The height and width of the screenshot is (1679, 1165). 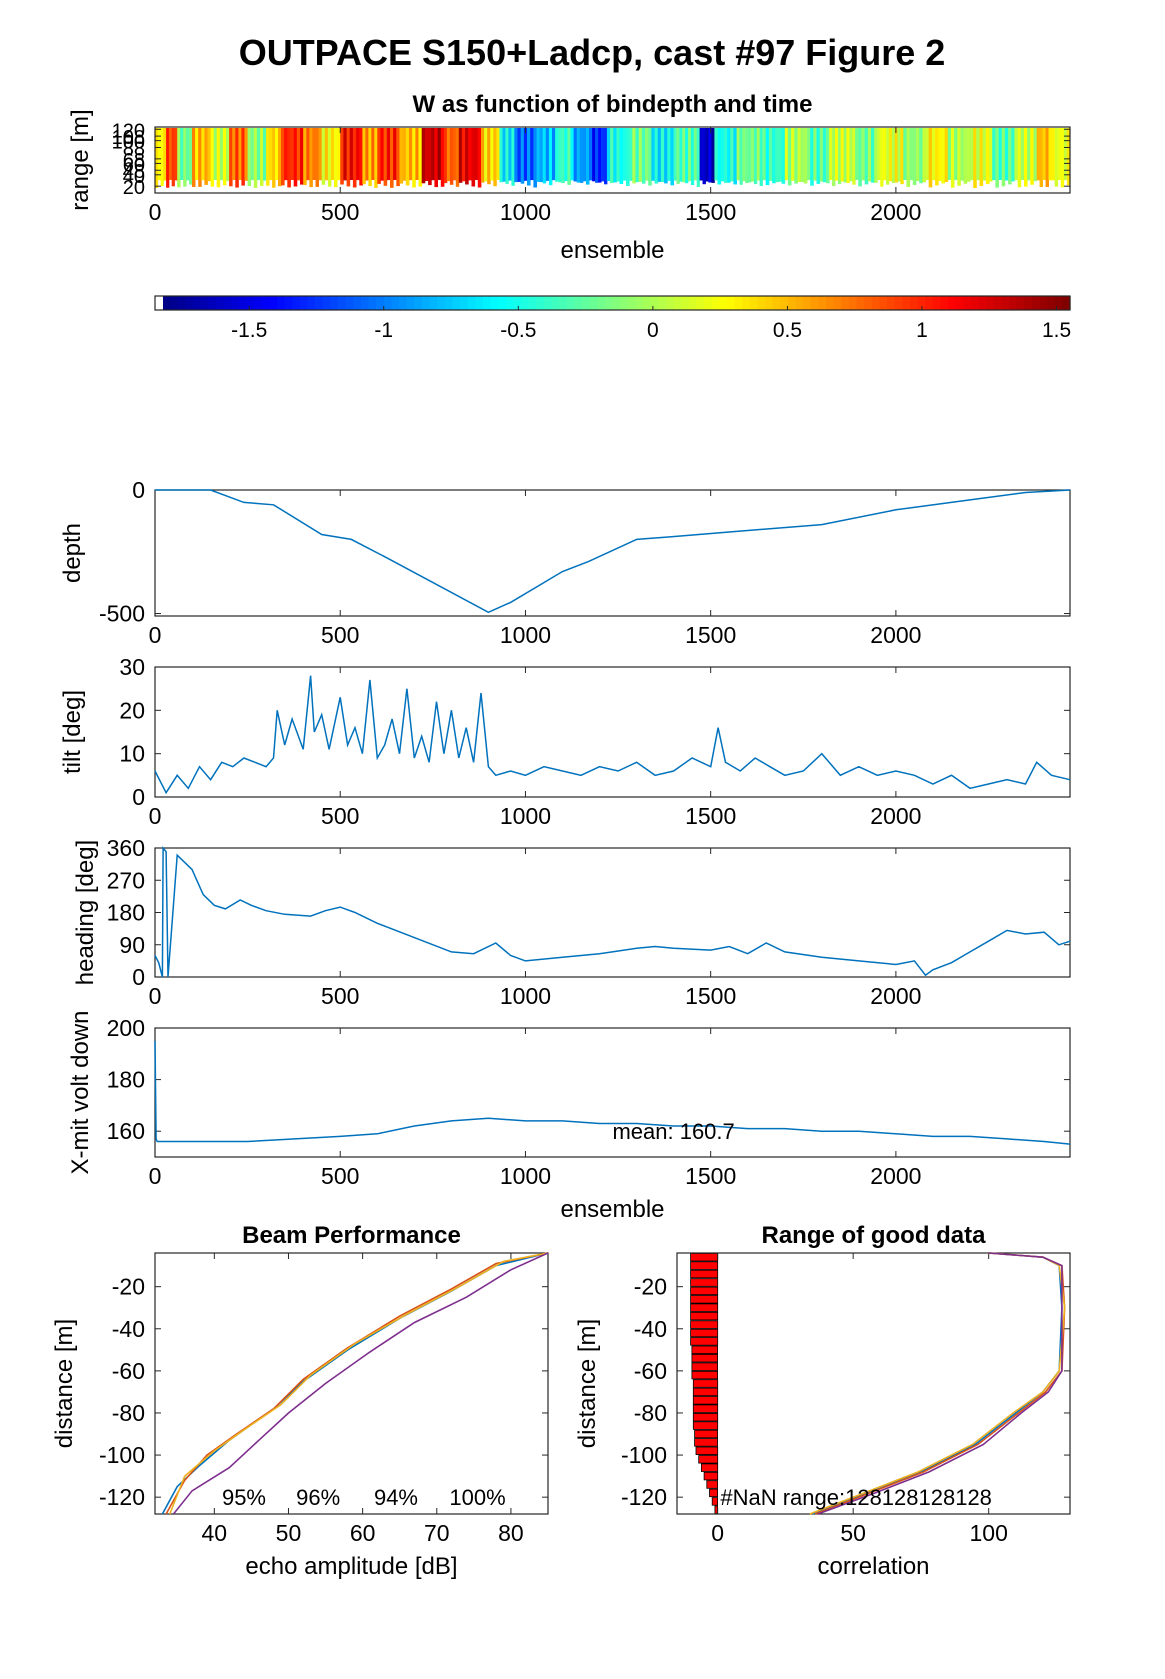 I want to click on y-tick-label: 20, so click(x=132, y=710).